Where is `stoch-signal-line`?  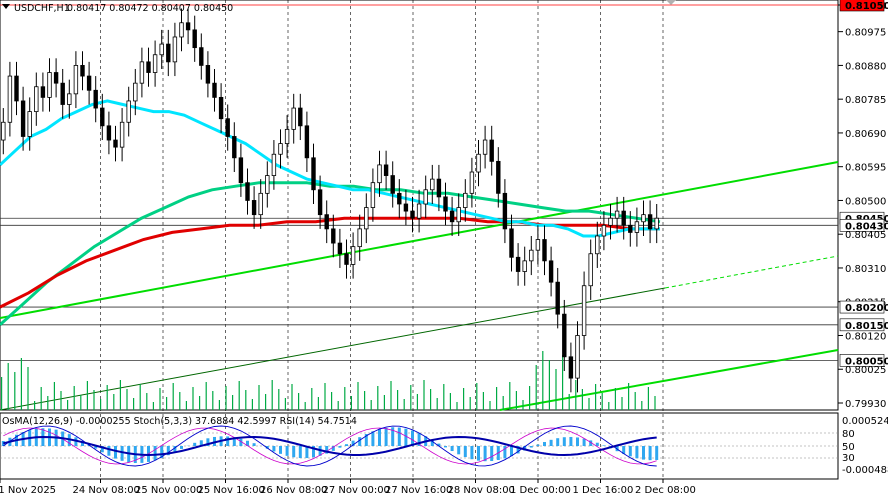 stoch-signal-line is located at coordinates (330, 446).